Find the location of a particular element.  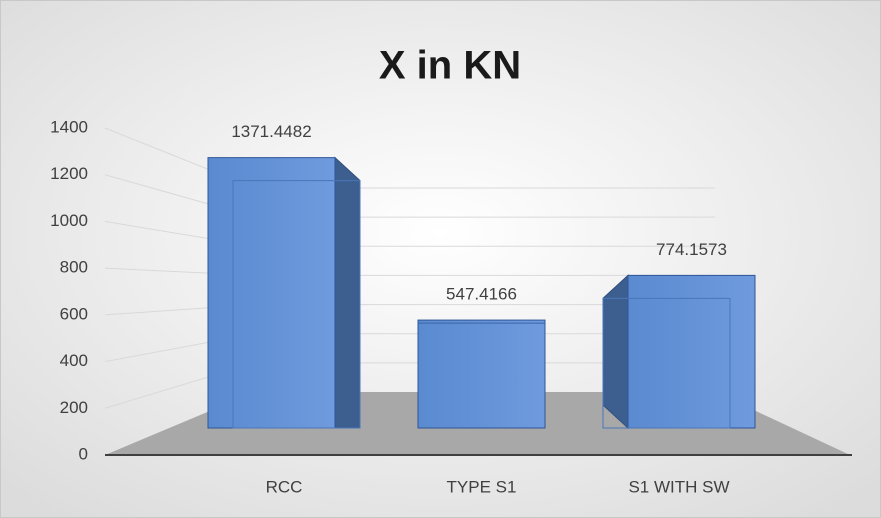

y-tick-label: 800 is located at coordinates (74, 267).